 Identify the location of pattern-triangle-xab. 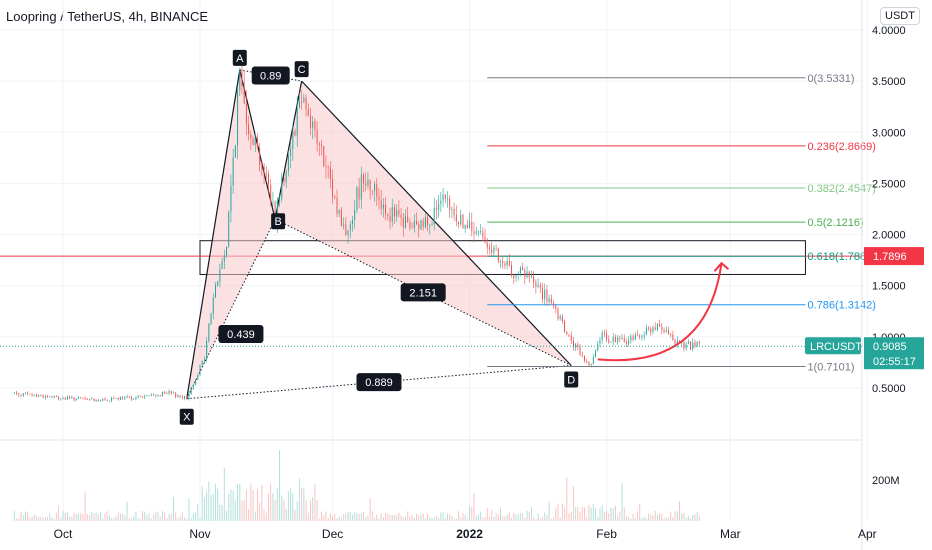
(231, 234).